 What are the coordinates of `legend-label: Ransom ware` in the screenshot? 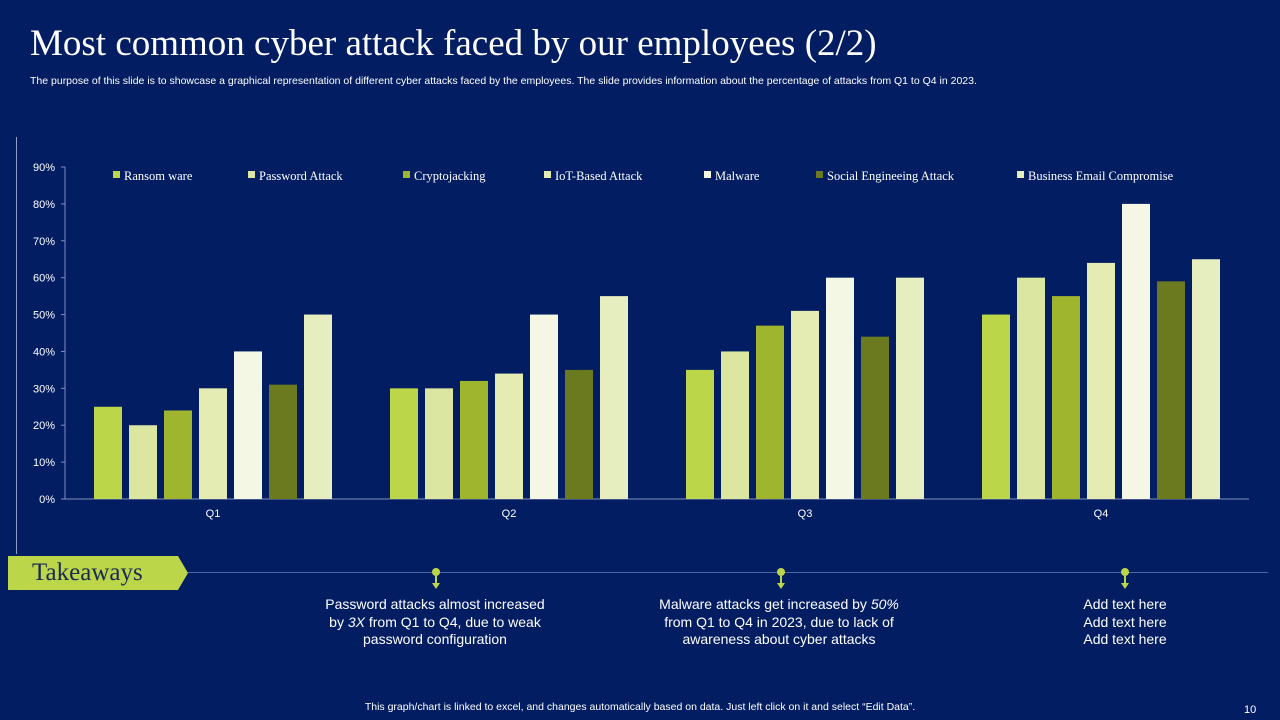 It's located at (158, 176).